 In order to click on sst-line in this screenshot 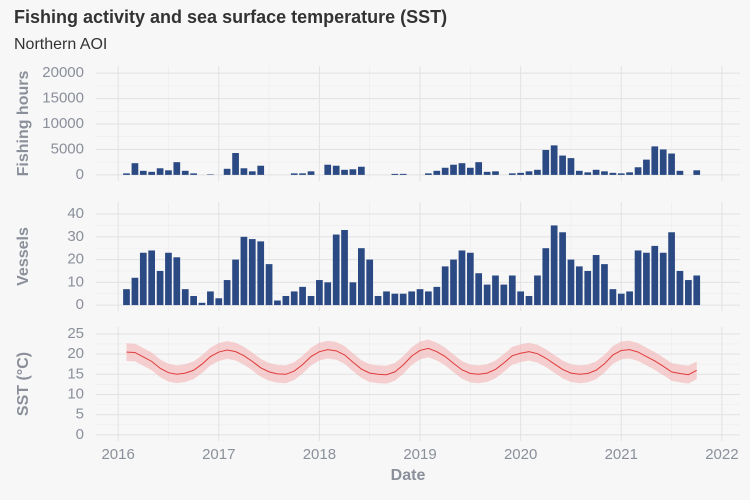, I will do `click(411, 361)`.